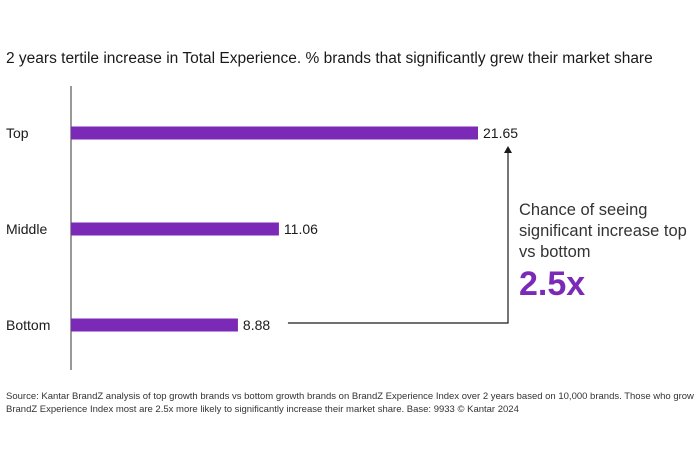 Image resolution: width=700 pixels, height=466 pixels. Describe the element at coordinates (17, 133) in the screenshot. I see `category-label-top: Top` at that location.